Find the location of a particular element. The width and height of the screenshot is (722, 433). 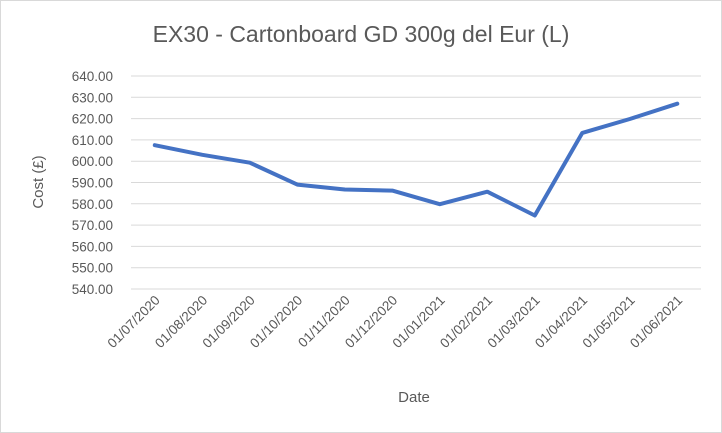

y-axis-title: Cost (£) is located at coordinates (38, 181).